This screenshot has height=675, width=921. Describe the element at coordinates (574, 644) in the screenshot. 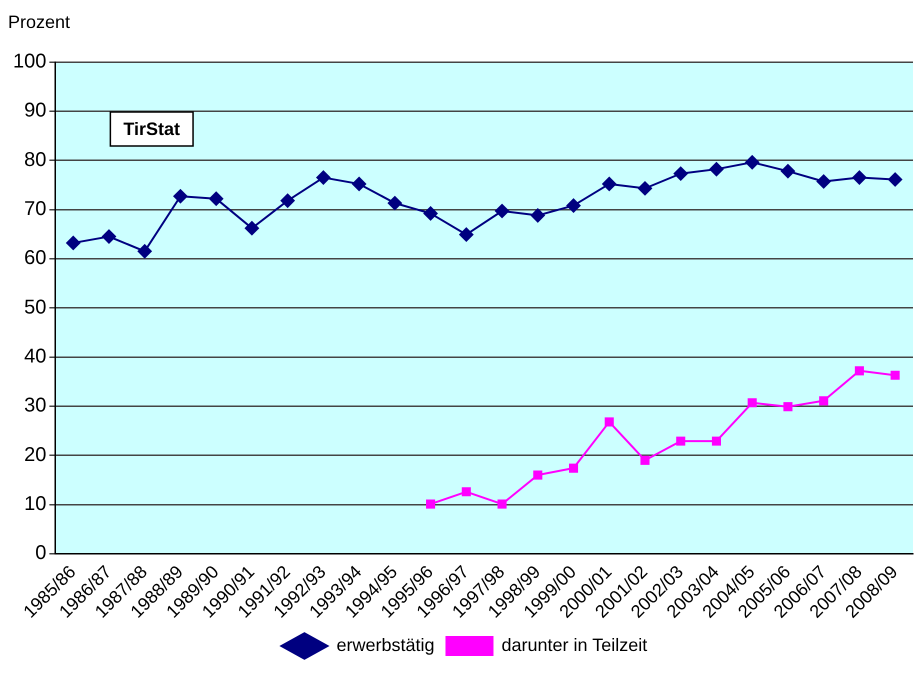

I see `legend-label: darunter in Teilzeit` at that location.